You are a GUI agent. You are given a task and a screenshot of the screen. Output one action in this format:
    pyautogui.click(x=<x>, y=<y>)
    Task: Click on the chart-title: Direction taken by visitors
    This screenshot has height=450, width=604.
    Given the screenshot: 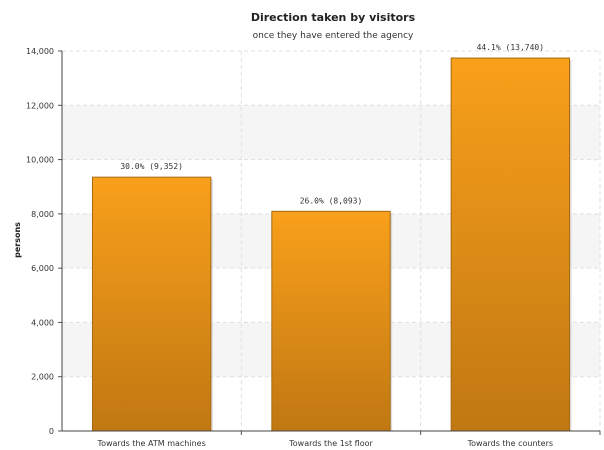 What is the action you would take?
    pyautogui.click(x=333, y=17)
    